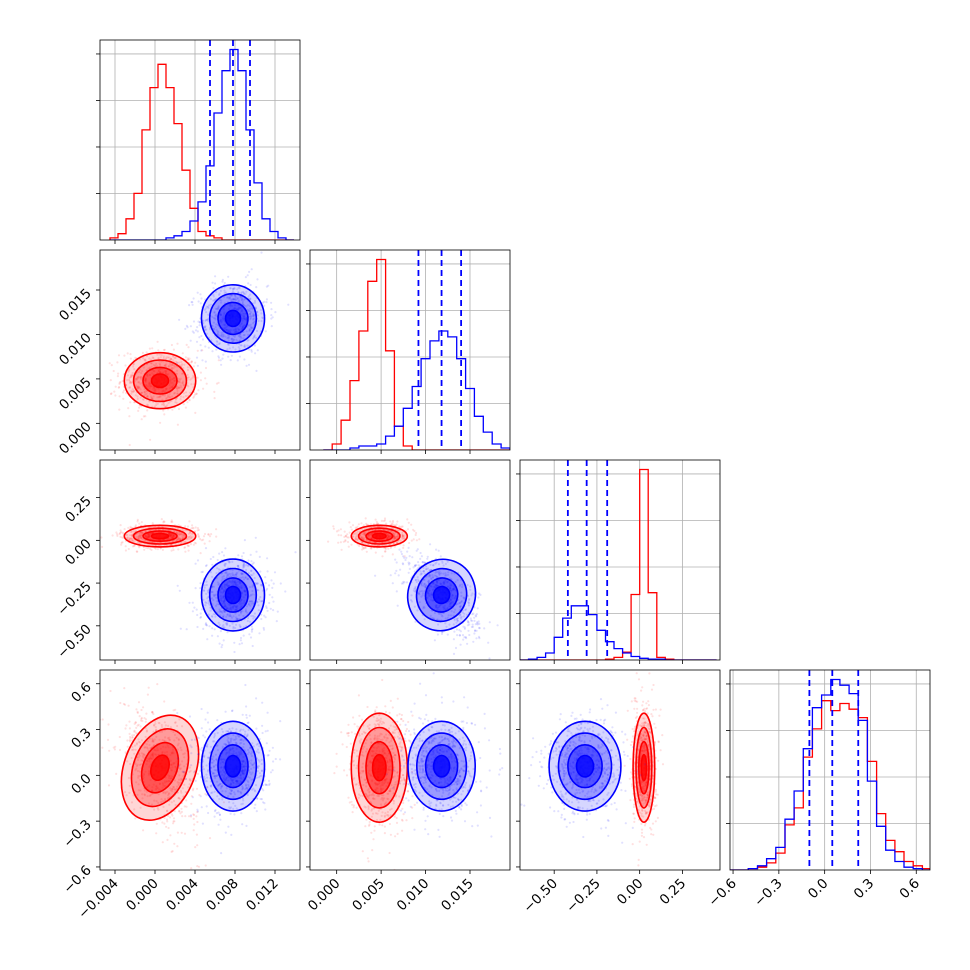 The image size is (970, 970). I want to click on blue-contour, so click(233, 595).